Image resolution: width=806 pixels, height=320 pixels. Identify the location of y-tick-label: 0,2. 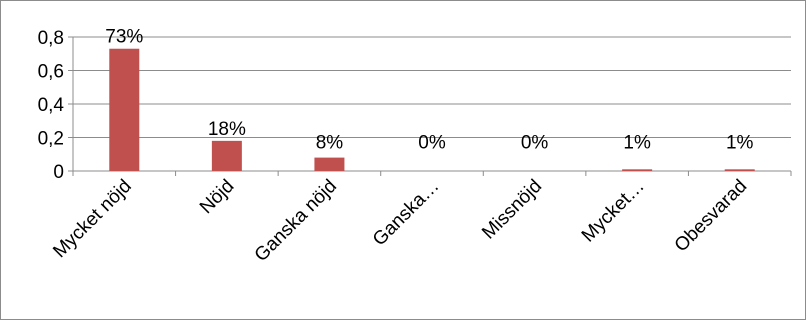
(51, 139).